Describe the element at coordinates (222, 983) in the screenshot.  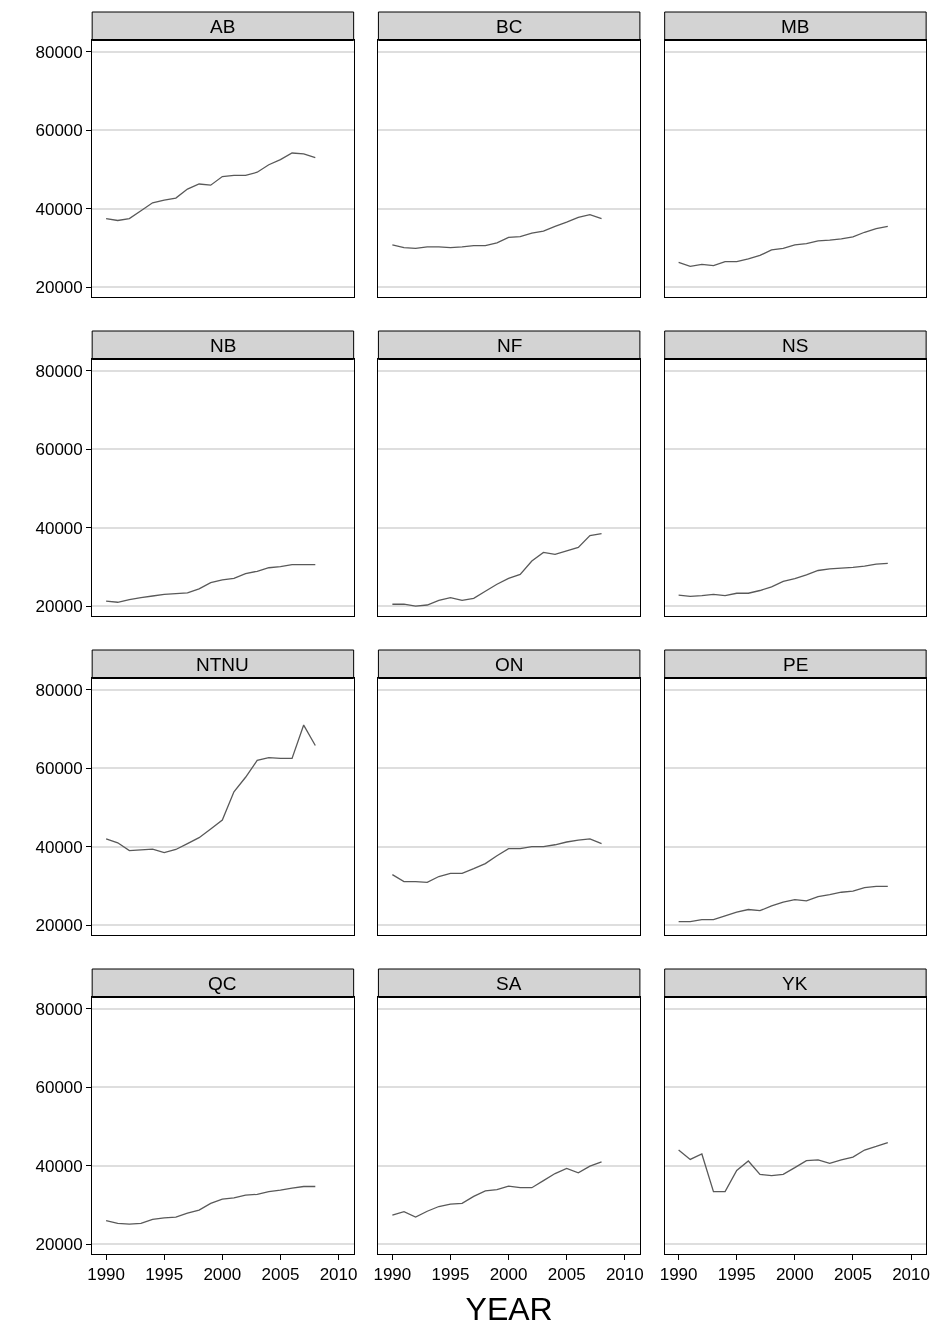
I see `chart-title: QC` at that location.